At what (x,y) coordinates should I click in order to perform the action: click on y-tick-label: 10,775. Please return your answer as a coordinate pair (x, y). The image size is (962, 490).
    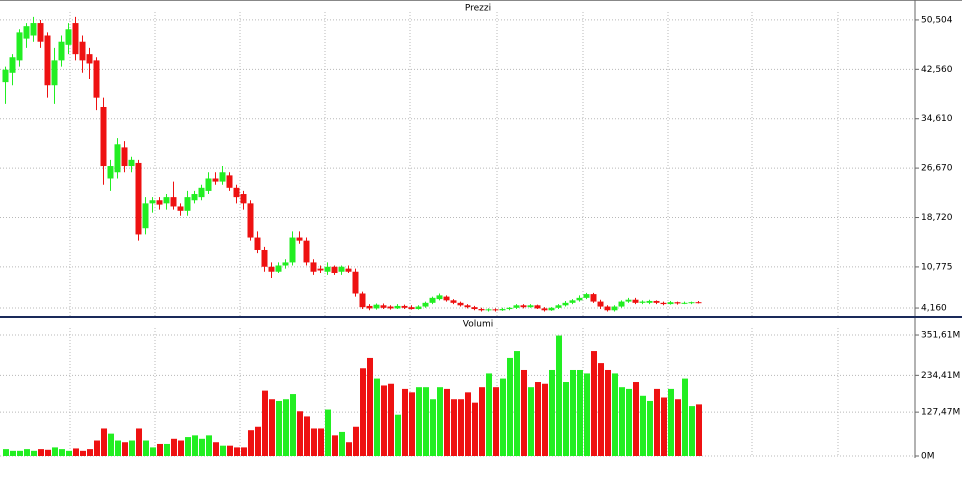
    Looking at the image, I should click on (937, 267).